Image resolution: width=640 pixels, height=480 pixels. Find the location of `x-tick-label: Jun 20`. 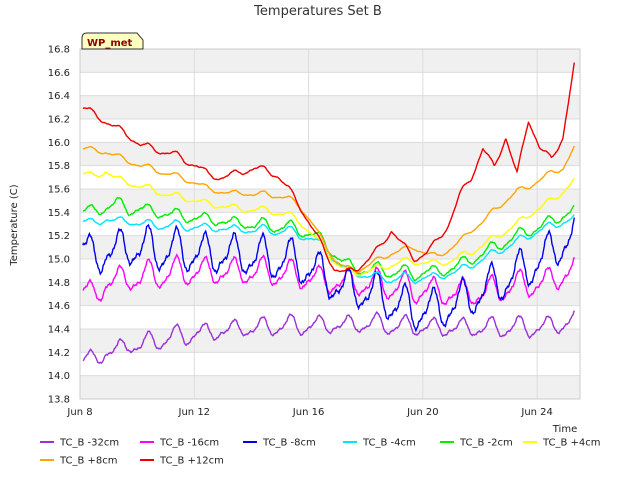

x-tick-label: Jun 20 is located at coordinates (422, 412).